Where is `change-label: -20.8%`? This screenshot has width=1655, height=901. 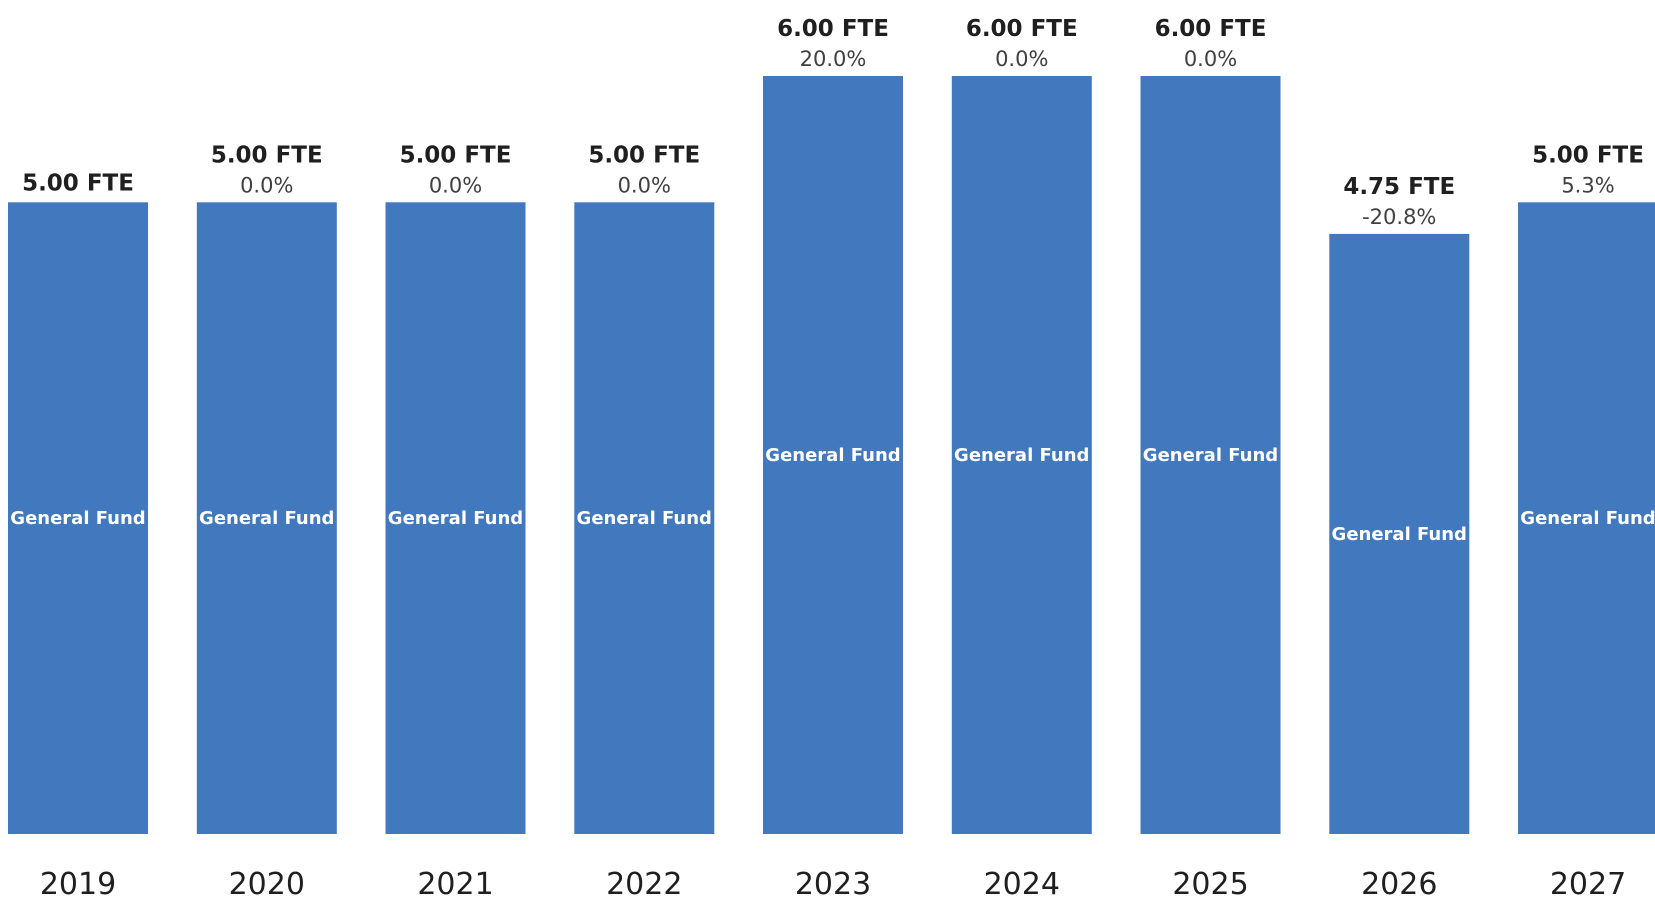
change-label: -20.8% is located at coordinates (1399, 217).